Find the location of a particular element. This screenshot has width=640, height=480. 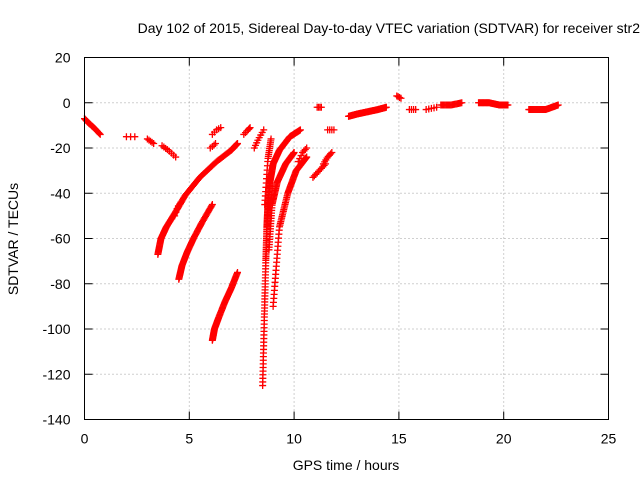

x-tick-label: 0 is located at coordinates (85, 439).